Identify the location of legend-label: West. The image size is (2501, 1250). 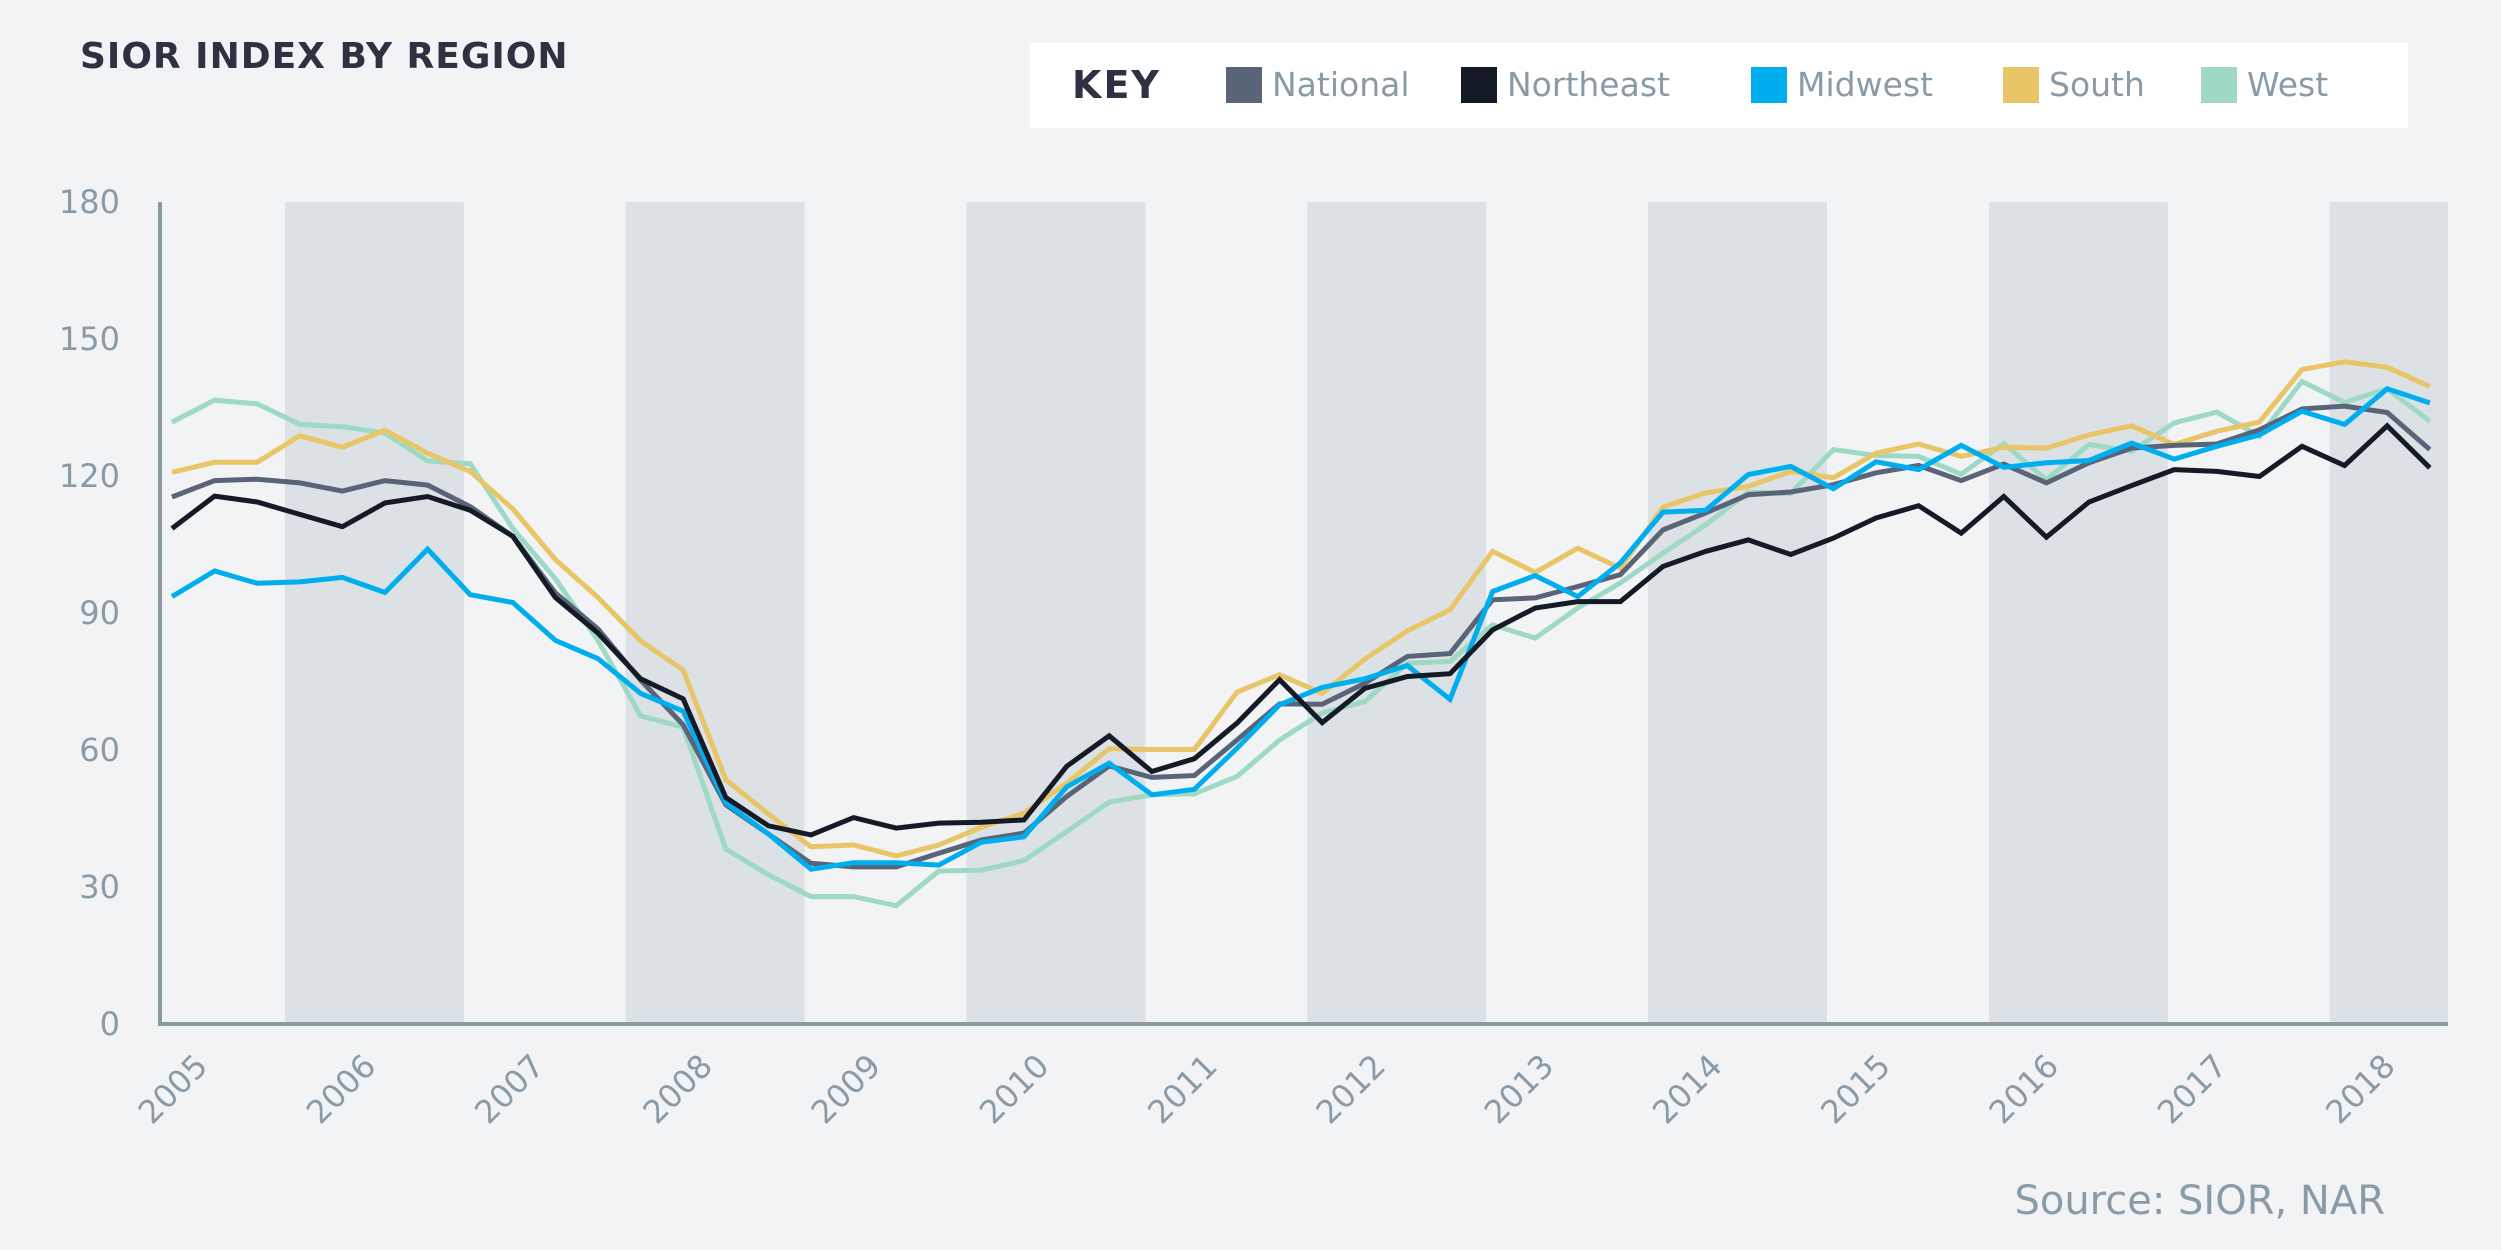
(2288, 84).